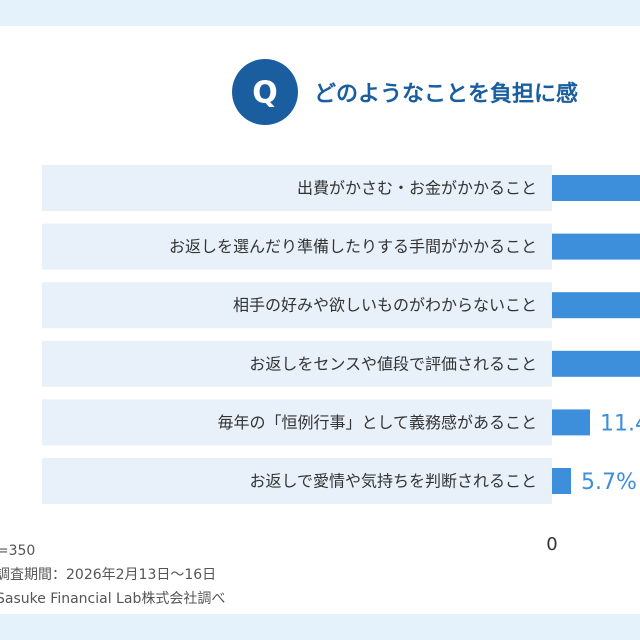 The image size is (640, 640). Describe the element at coordinates (620, 423) in the screenshot. I see `value-label: 11.4%` at that location.